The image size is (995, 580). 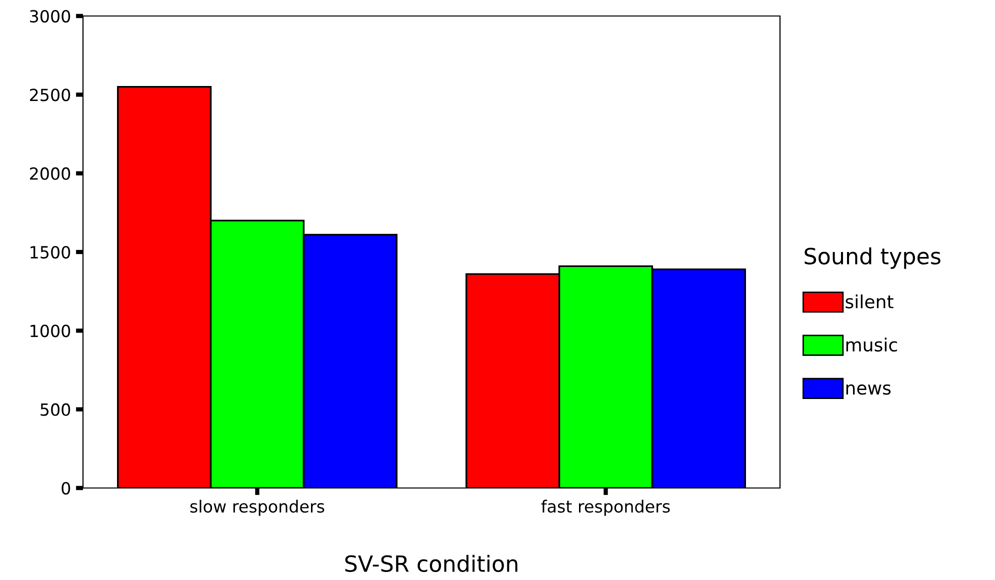 What do you see at coordinates (50, 173) in the screenshot?
I see `y-tick-label: 2000` at bounding box center [50, 173].